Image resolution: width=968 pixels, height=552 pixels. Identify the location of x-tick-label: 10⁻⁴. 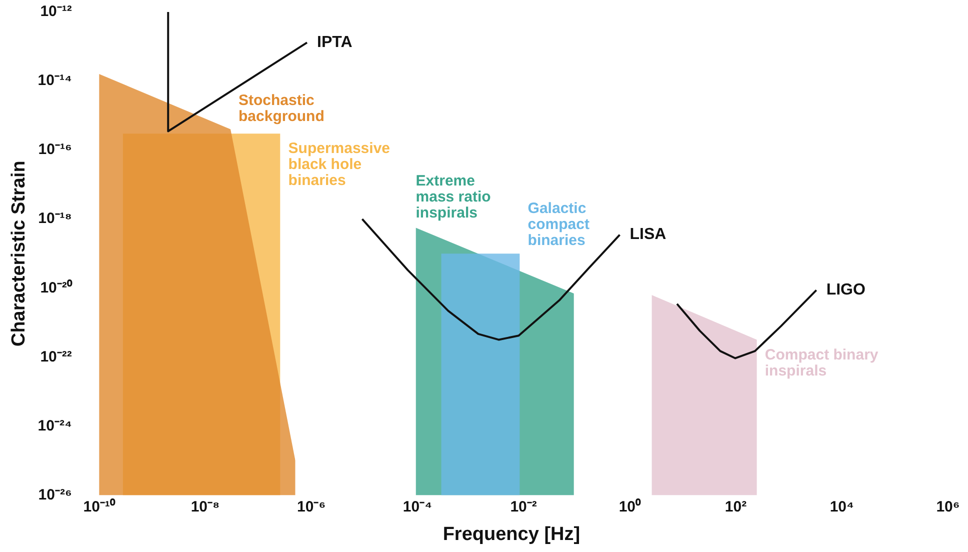
(417, 507).